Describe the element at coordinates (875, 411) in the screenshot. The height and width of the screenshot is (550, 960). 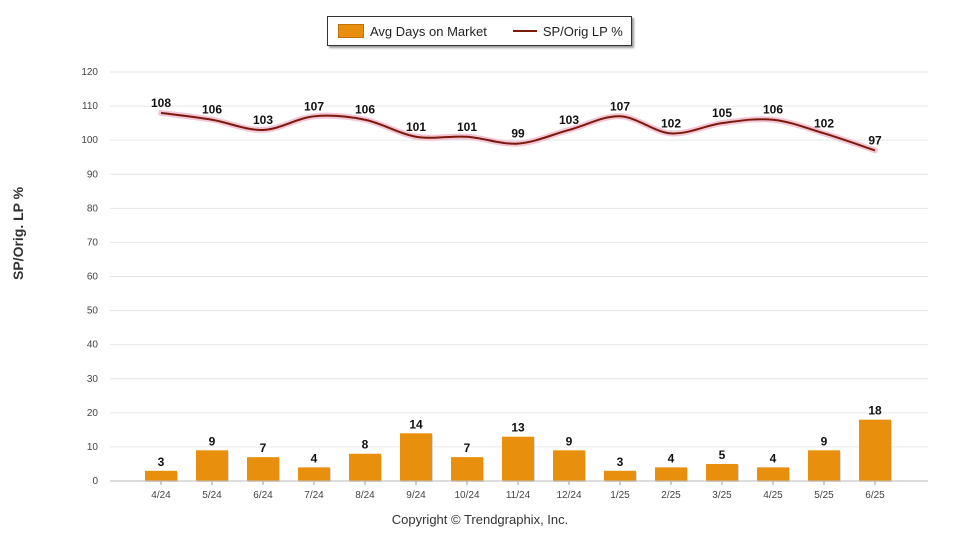
I see `bar-data-label: 18` at that location.